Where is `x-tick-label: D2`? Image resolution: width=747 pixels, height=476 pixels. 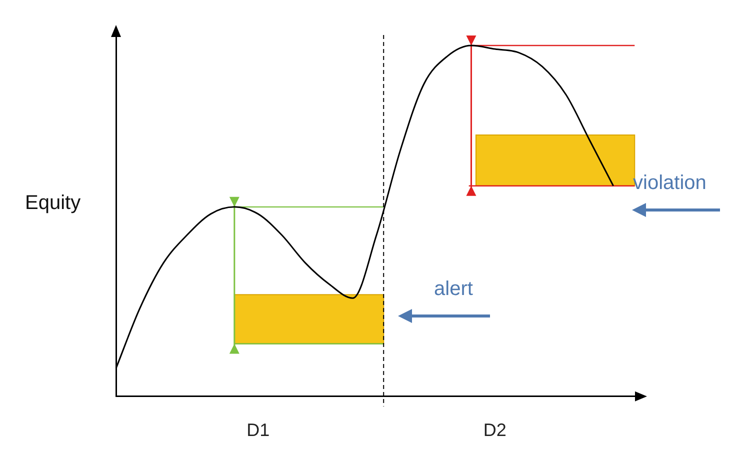 x-tick-label: D2 is located at coordinates (494, 430).